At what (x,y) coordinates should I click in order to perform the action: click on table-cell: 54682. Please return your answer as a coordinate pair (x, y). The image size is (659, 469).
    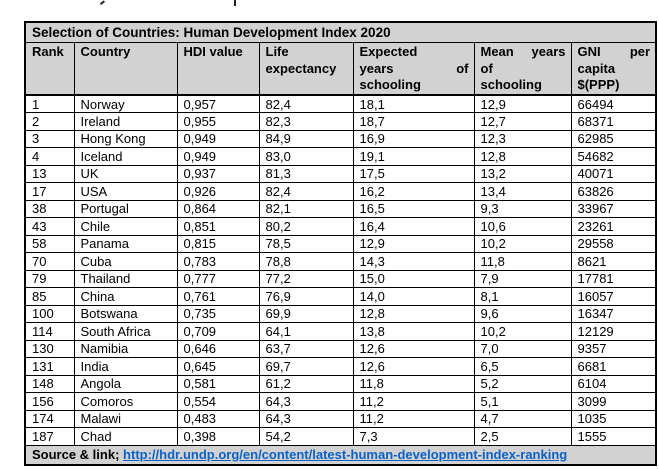
    Looking at the image, I should click on (613, 156).